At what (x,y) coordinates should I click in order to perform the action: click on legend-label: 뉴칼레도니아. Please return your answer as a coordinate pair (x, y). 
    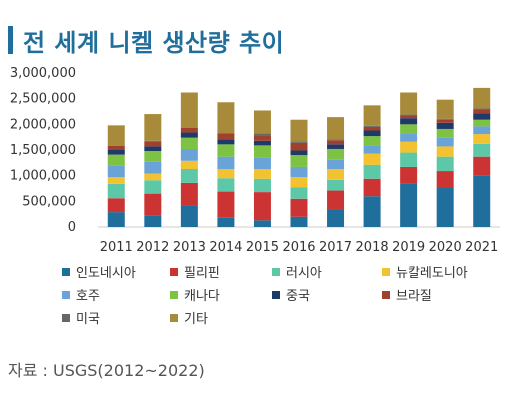
    Looking at the image, I should click on (432, 273).